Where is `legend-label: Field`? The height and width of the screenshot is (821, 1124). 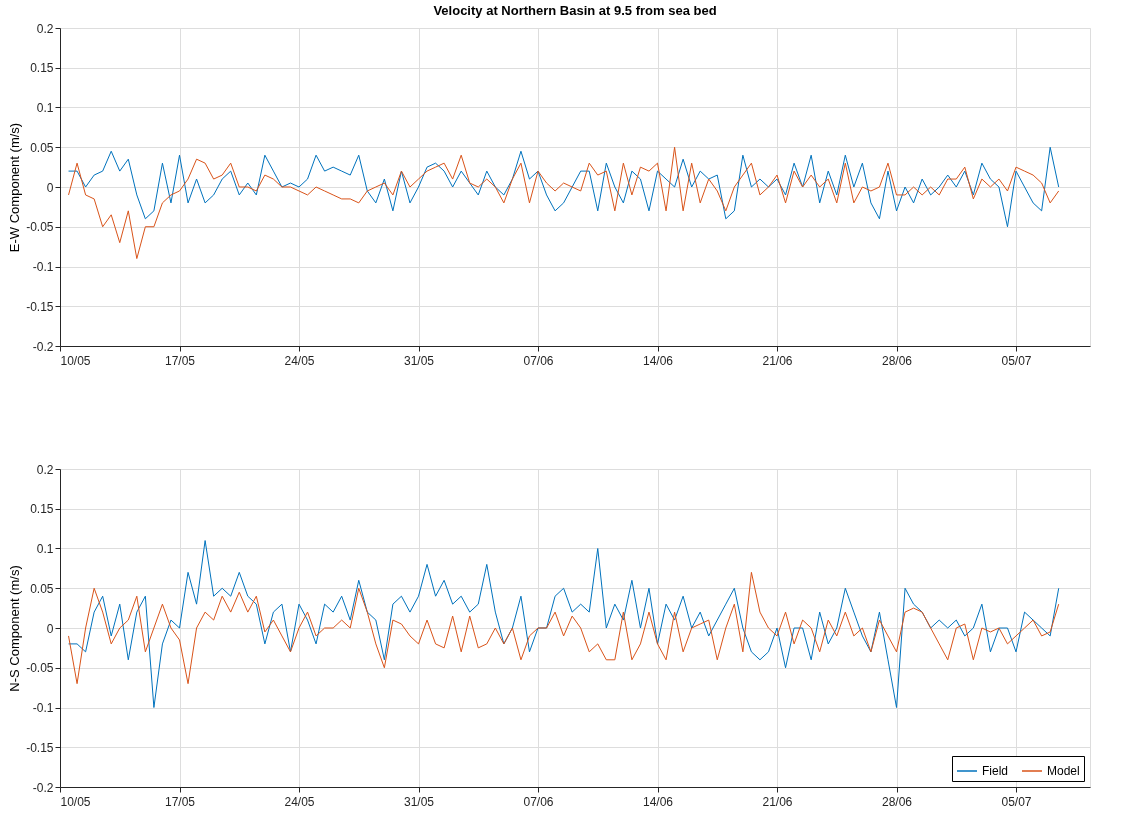 legend-label: Field is located at coordinates (995, 771).